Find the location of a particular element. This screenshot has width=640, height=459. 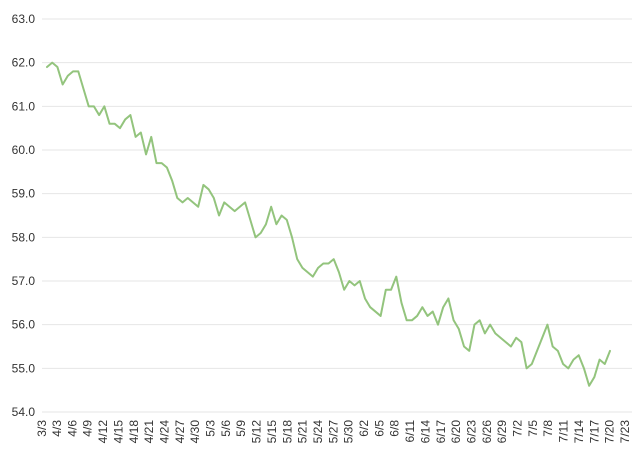

x-tick-label: 6/14 is located at coordinates (425, 432).